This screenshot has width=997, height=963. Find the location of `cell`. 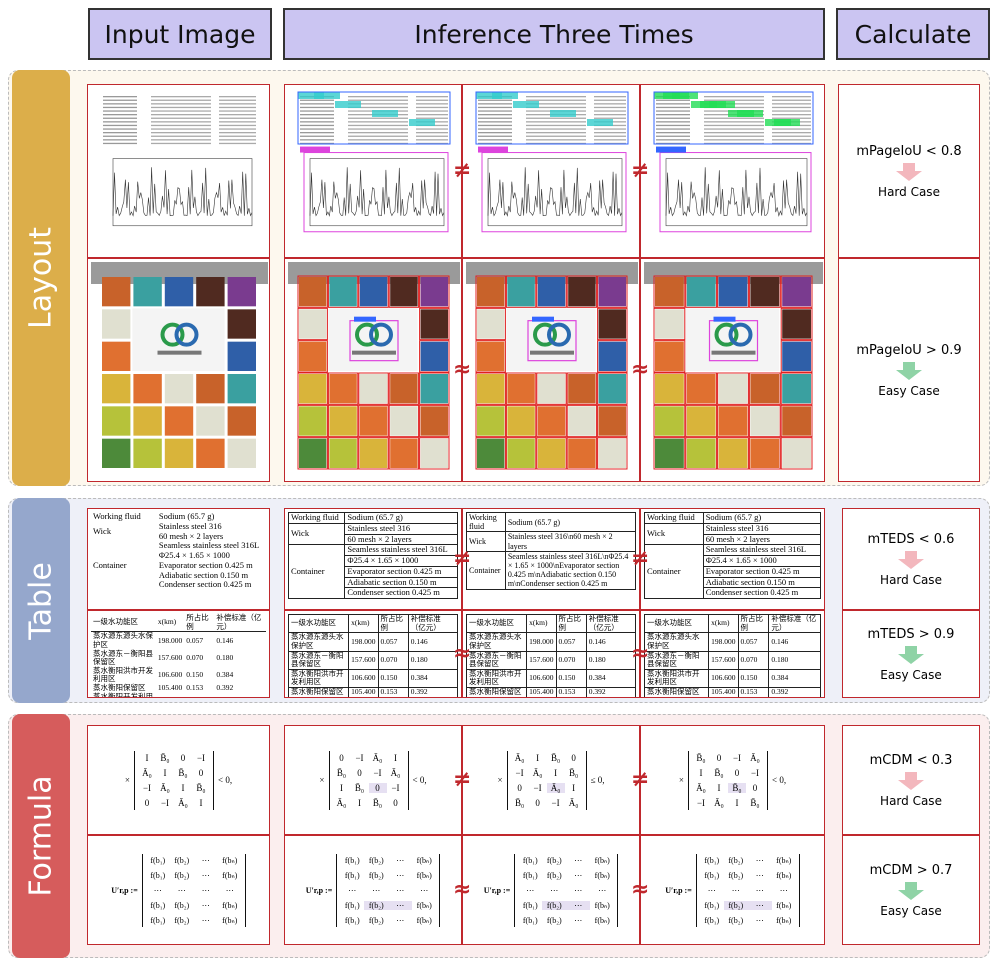

cell is located at coordinates (732, 171).